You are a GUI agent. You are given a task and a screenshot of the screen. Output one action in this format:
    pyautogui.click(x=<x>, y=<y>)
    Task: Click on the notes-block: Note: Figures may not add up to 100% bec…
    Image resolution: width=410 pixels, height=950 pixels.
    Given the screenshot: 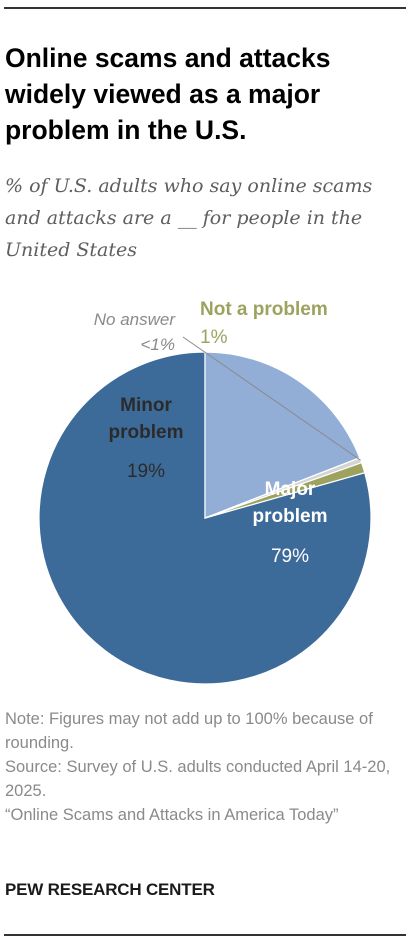 What is the action you would take?
    pyautogui.click(x=205, y=767)
    